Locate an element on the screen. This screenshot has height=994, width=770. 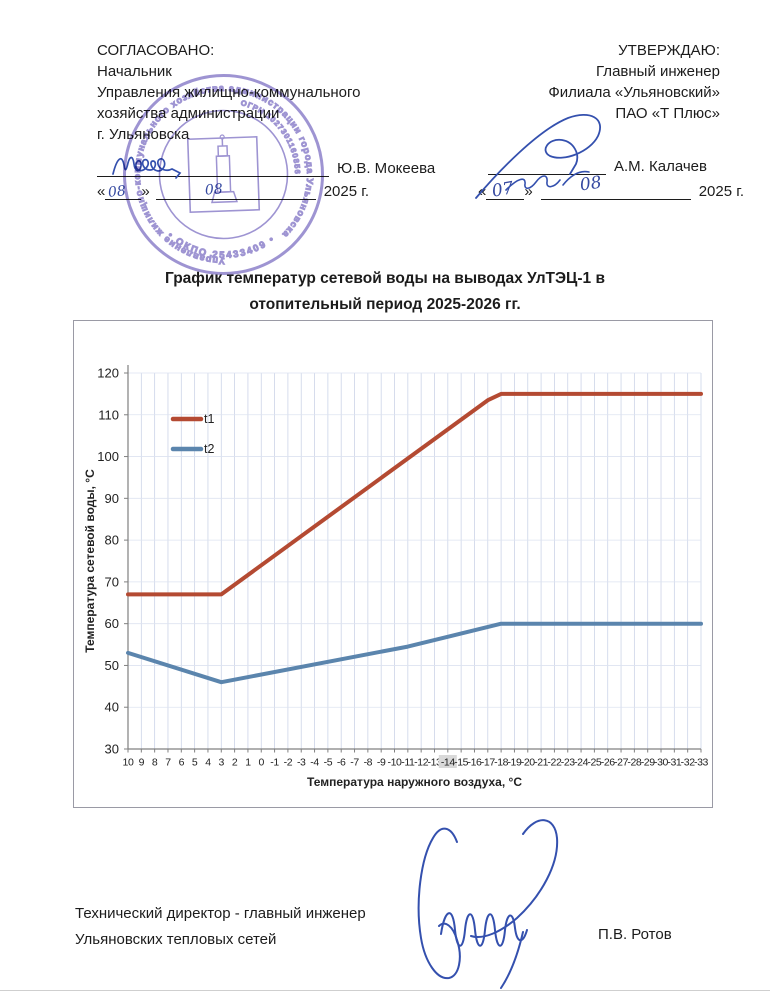
footer-signatory: П.В. Ротов is located at coordinates (635, 934).